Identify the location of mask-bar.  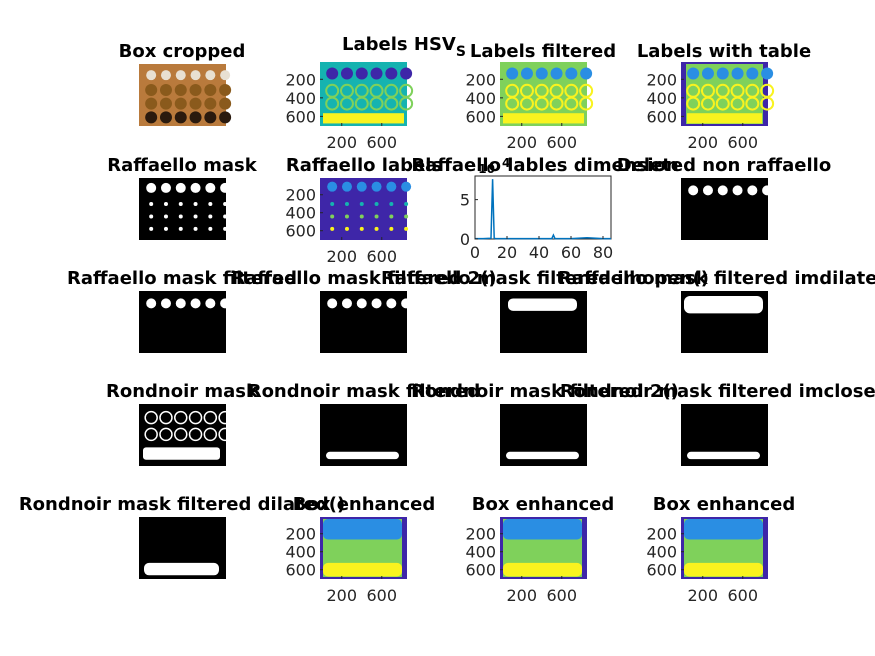
(723, 455).